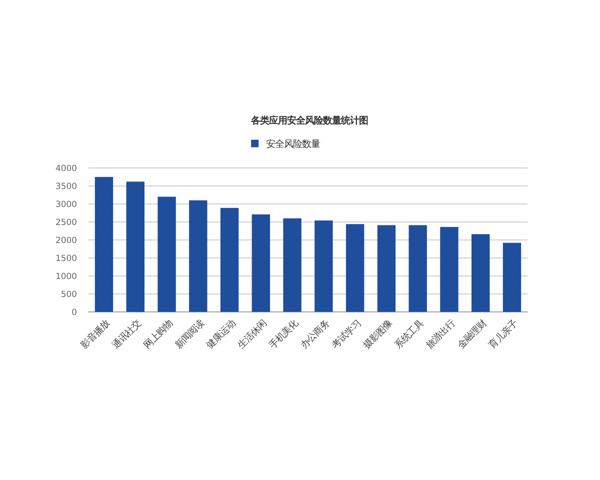 This screenshot has height=480, width=600. Describe the element at coordinates (66, 167) in the screenshot. I see `y-tick-label: 4000` at that location.